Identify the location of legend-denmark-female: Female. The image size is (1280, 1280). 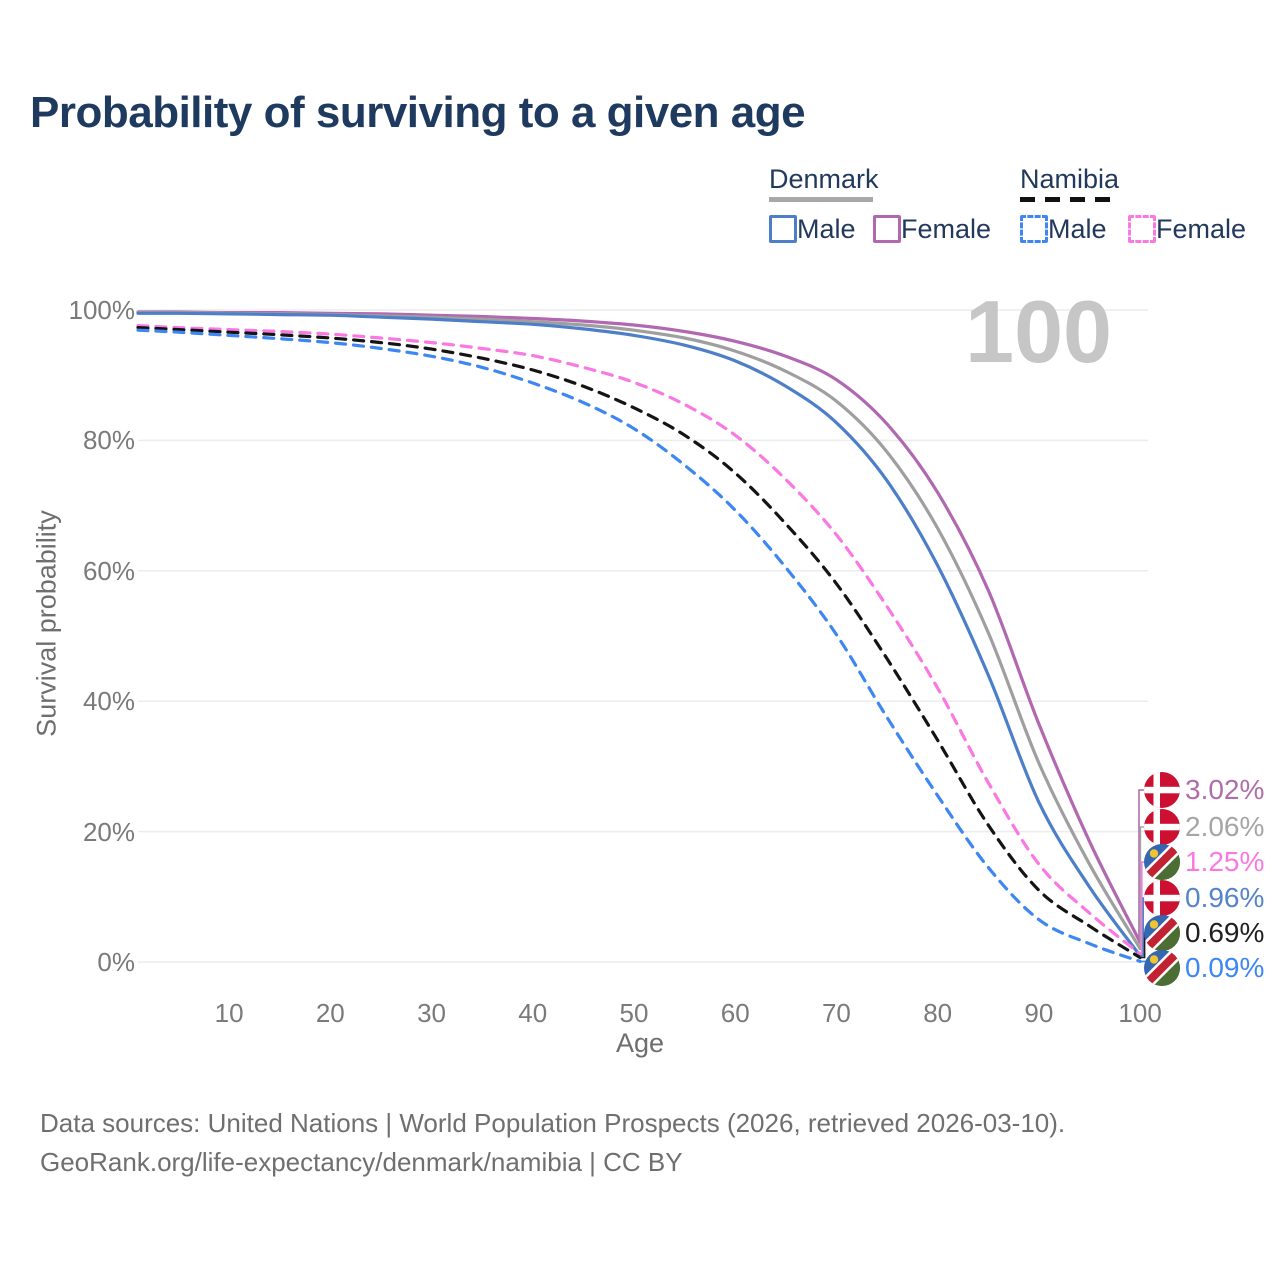
(932, 228).